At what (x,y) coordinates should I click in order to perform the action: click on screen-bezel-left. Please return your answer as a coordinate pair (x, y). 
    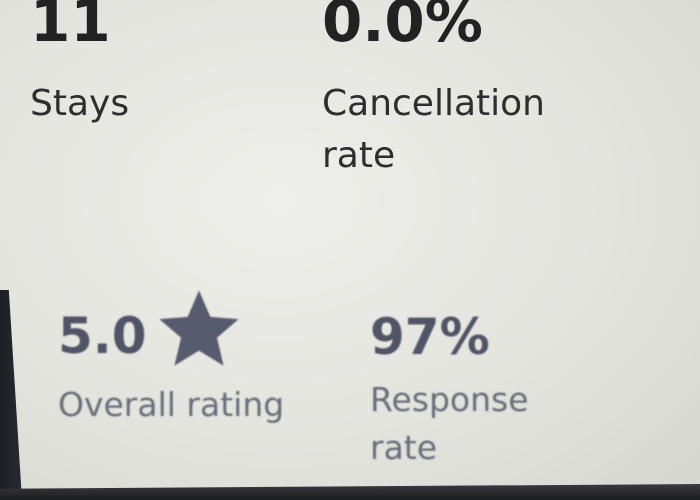
    Looking at the image, I should click on (11, 395).